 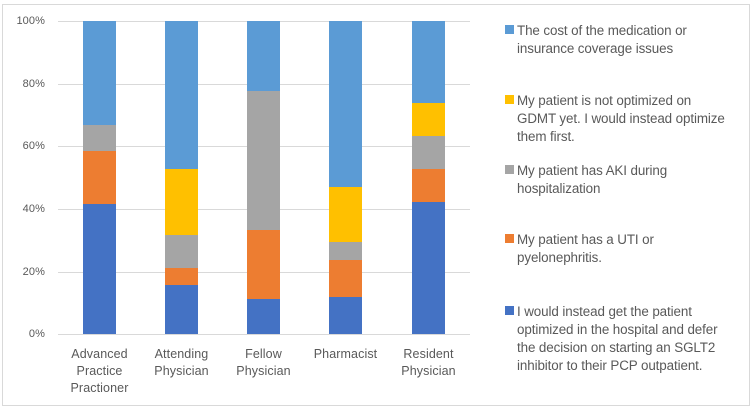 I want to click on bar-segment-cat4-series1, so click(x=345, y=315).